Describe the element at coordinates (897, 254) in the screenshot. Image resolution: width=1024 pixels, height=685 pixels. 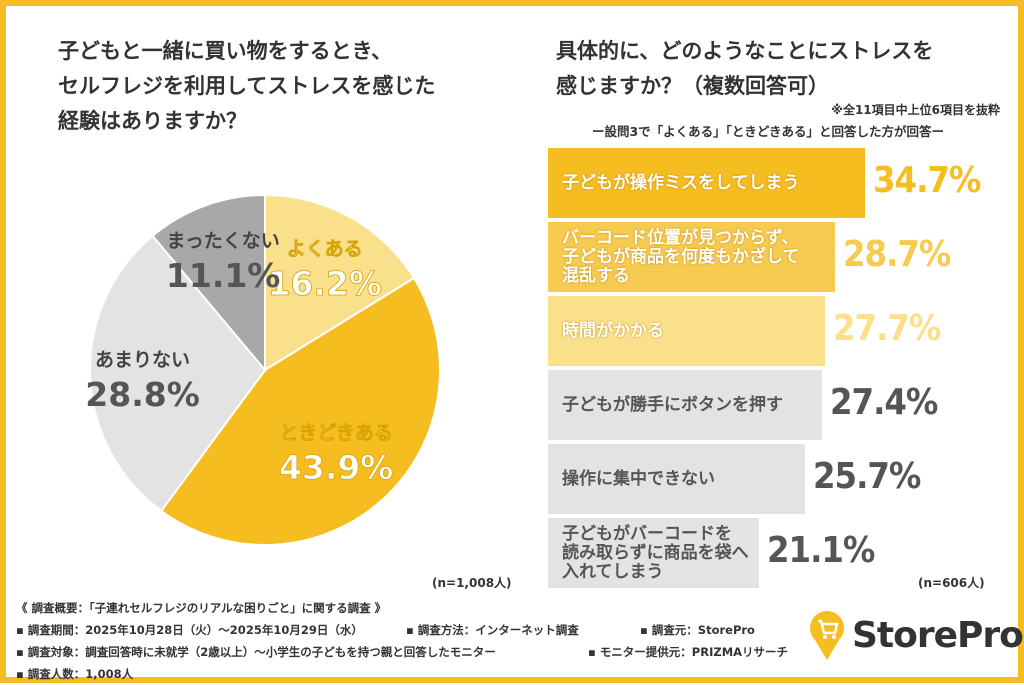
I see `bar-value: 28.7%` at that location.